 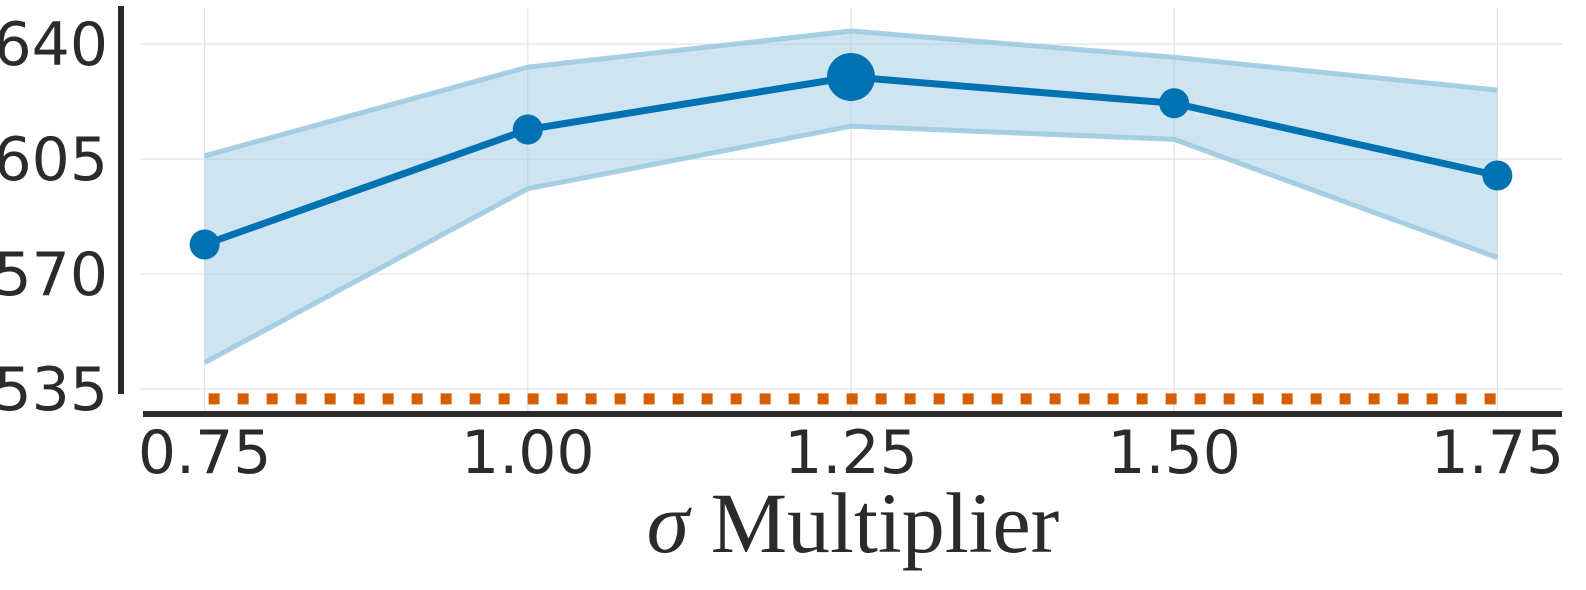 What do you see at coordinates (54, 45) in the screenshot?
I see `y-tick-label-3: 640` at bounding box center [54, 45].